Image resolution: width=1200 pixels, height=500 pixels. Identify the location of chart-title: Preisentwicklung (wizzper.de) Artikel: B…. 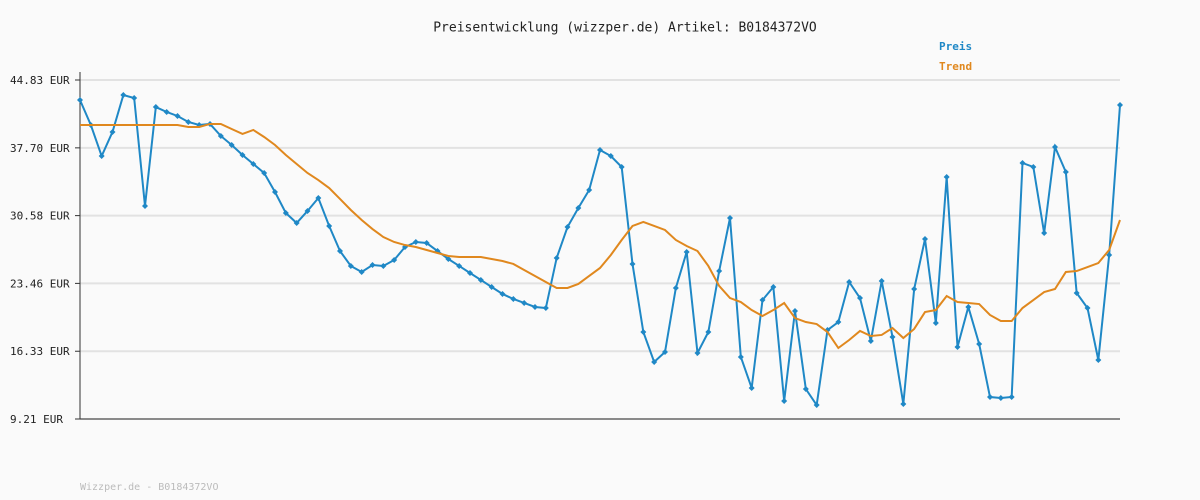
(625, 28).